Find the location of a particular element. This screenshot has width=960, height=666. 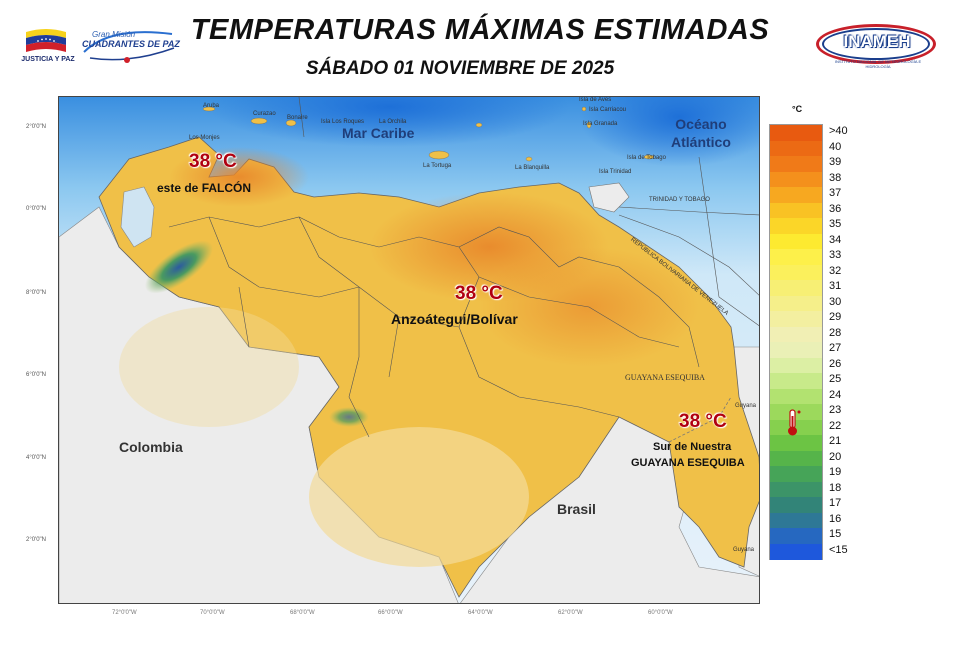

lon-tick-7: 60°0'0"W is located at coordinates (660, 613).